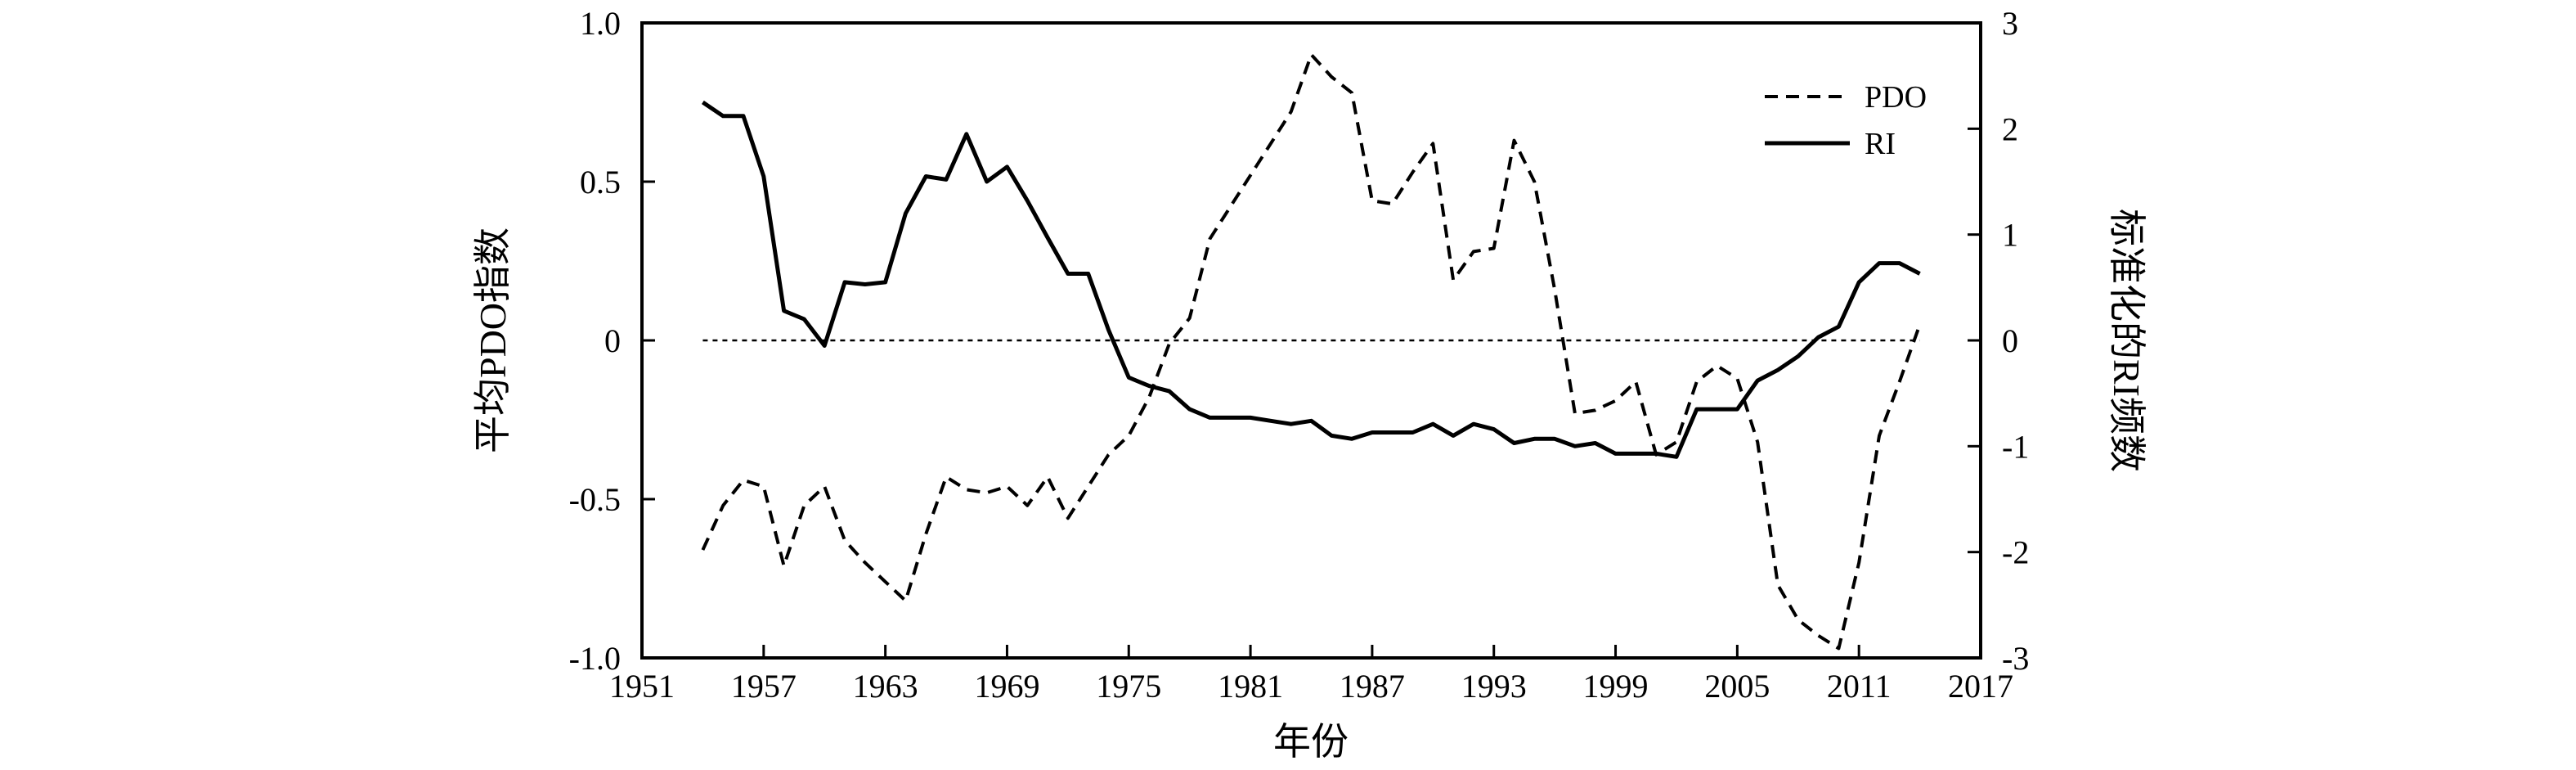 The width and height of the screenshot is (2576, 770). I want to click on left-y-tick-label: 0, so click(612, 340).